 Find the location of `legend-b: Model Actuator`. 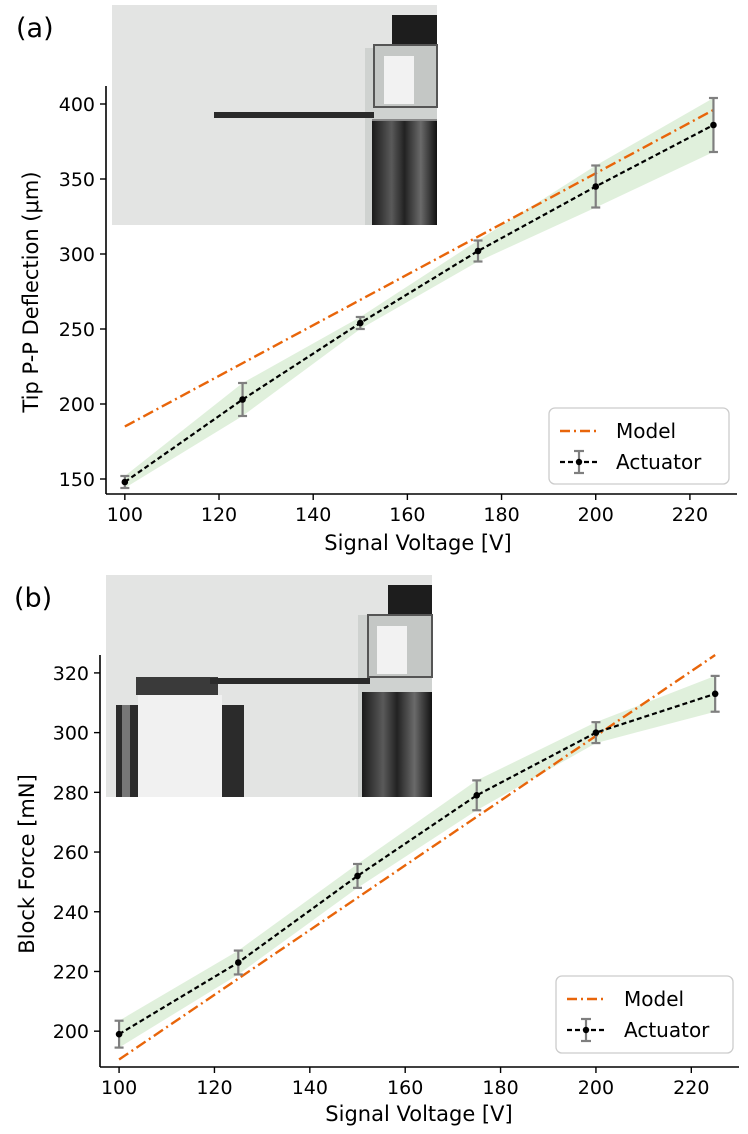

legend-b: Model Actuator is located at coordinates (644, 1014).